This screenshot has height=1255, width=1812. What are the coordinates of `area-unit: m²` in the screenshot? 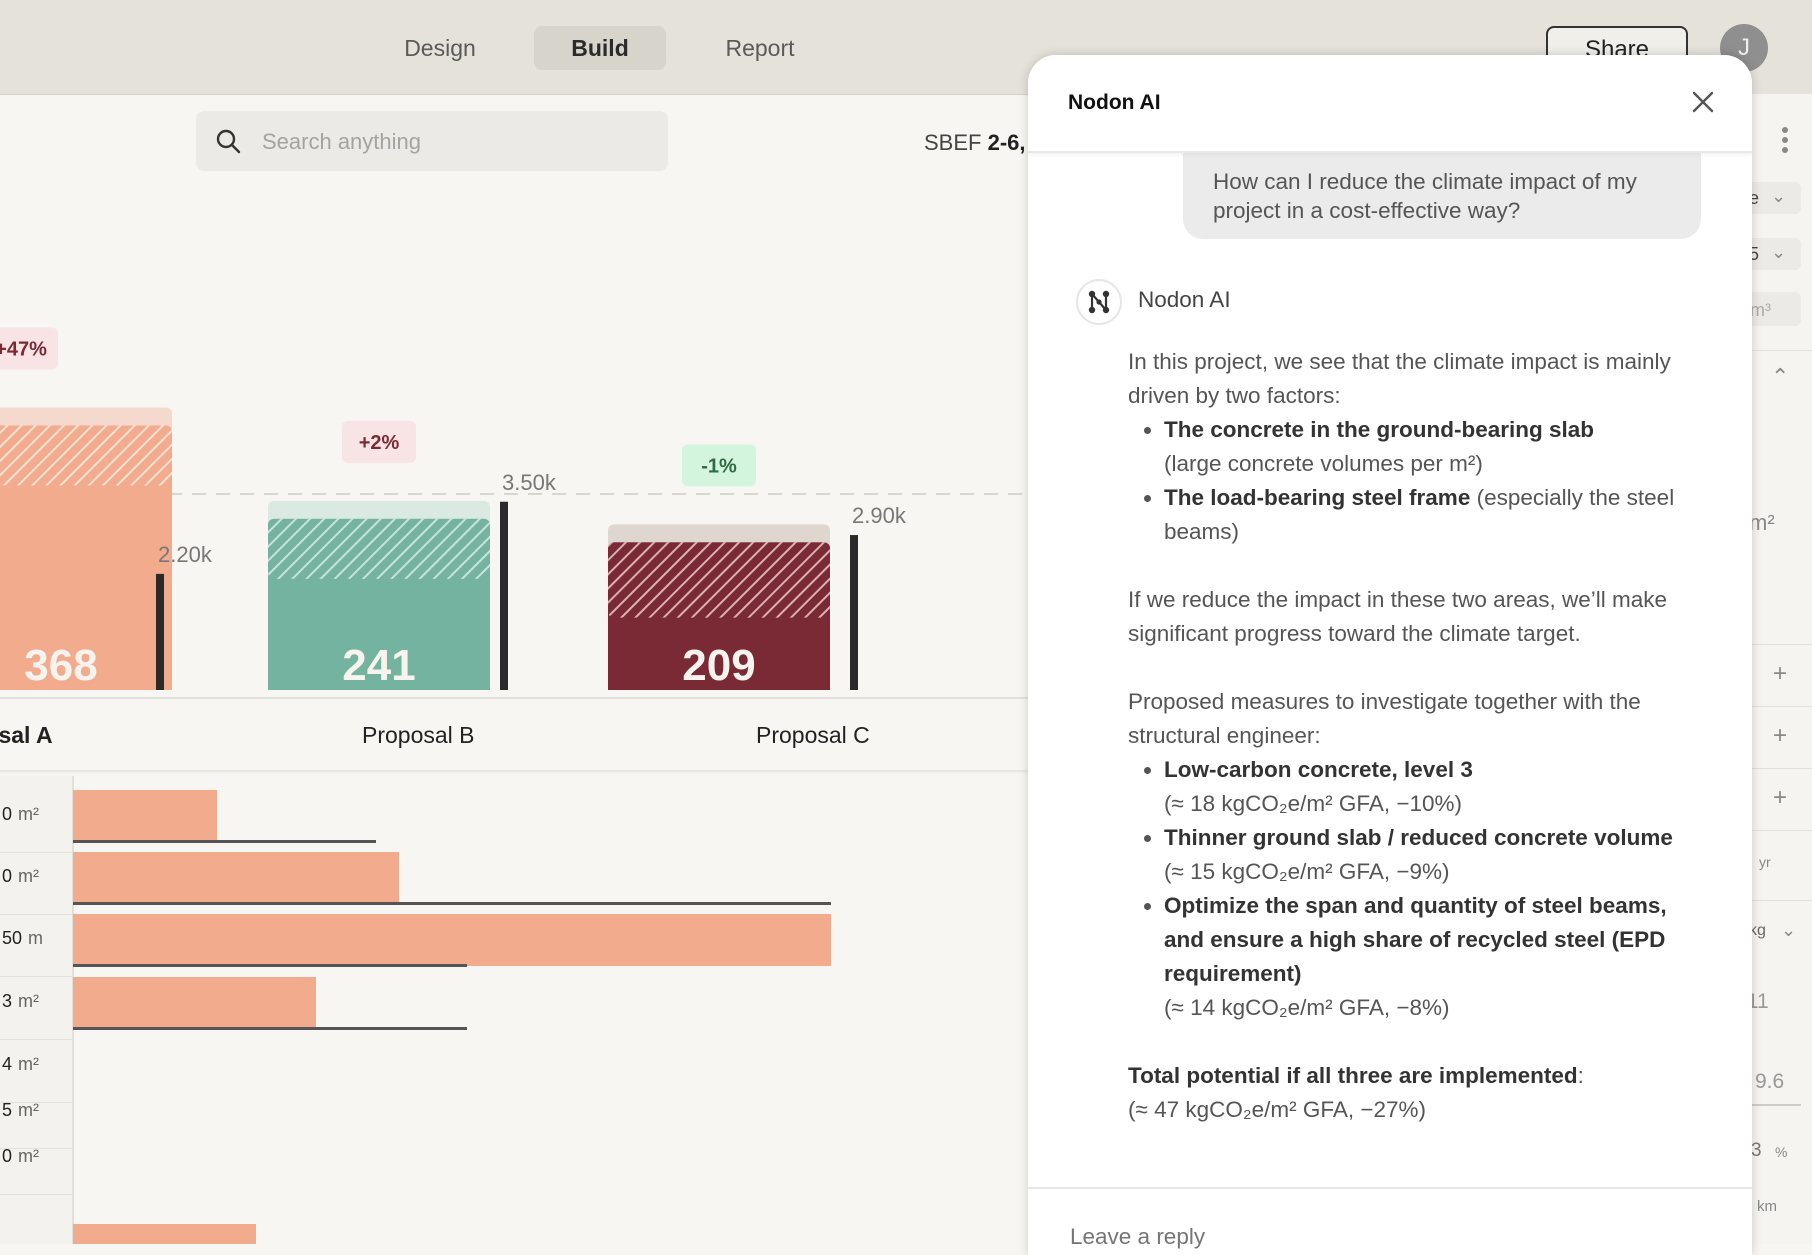 It's located at (1762, 522).